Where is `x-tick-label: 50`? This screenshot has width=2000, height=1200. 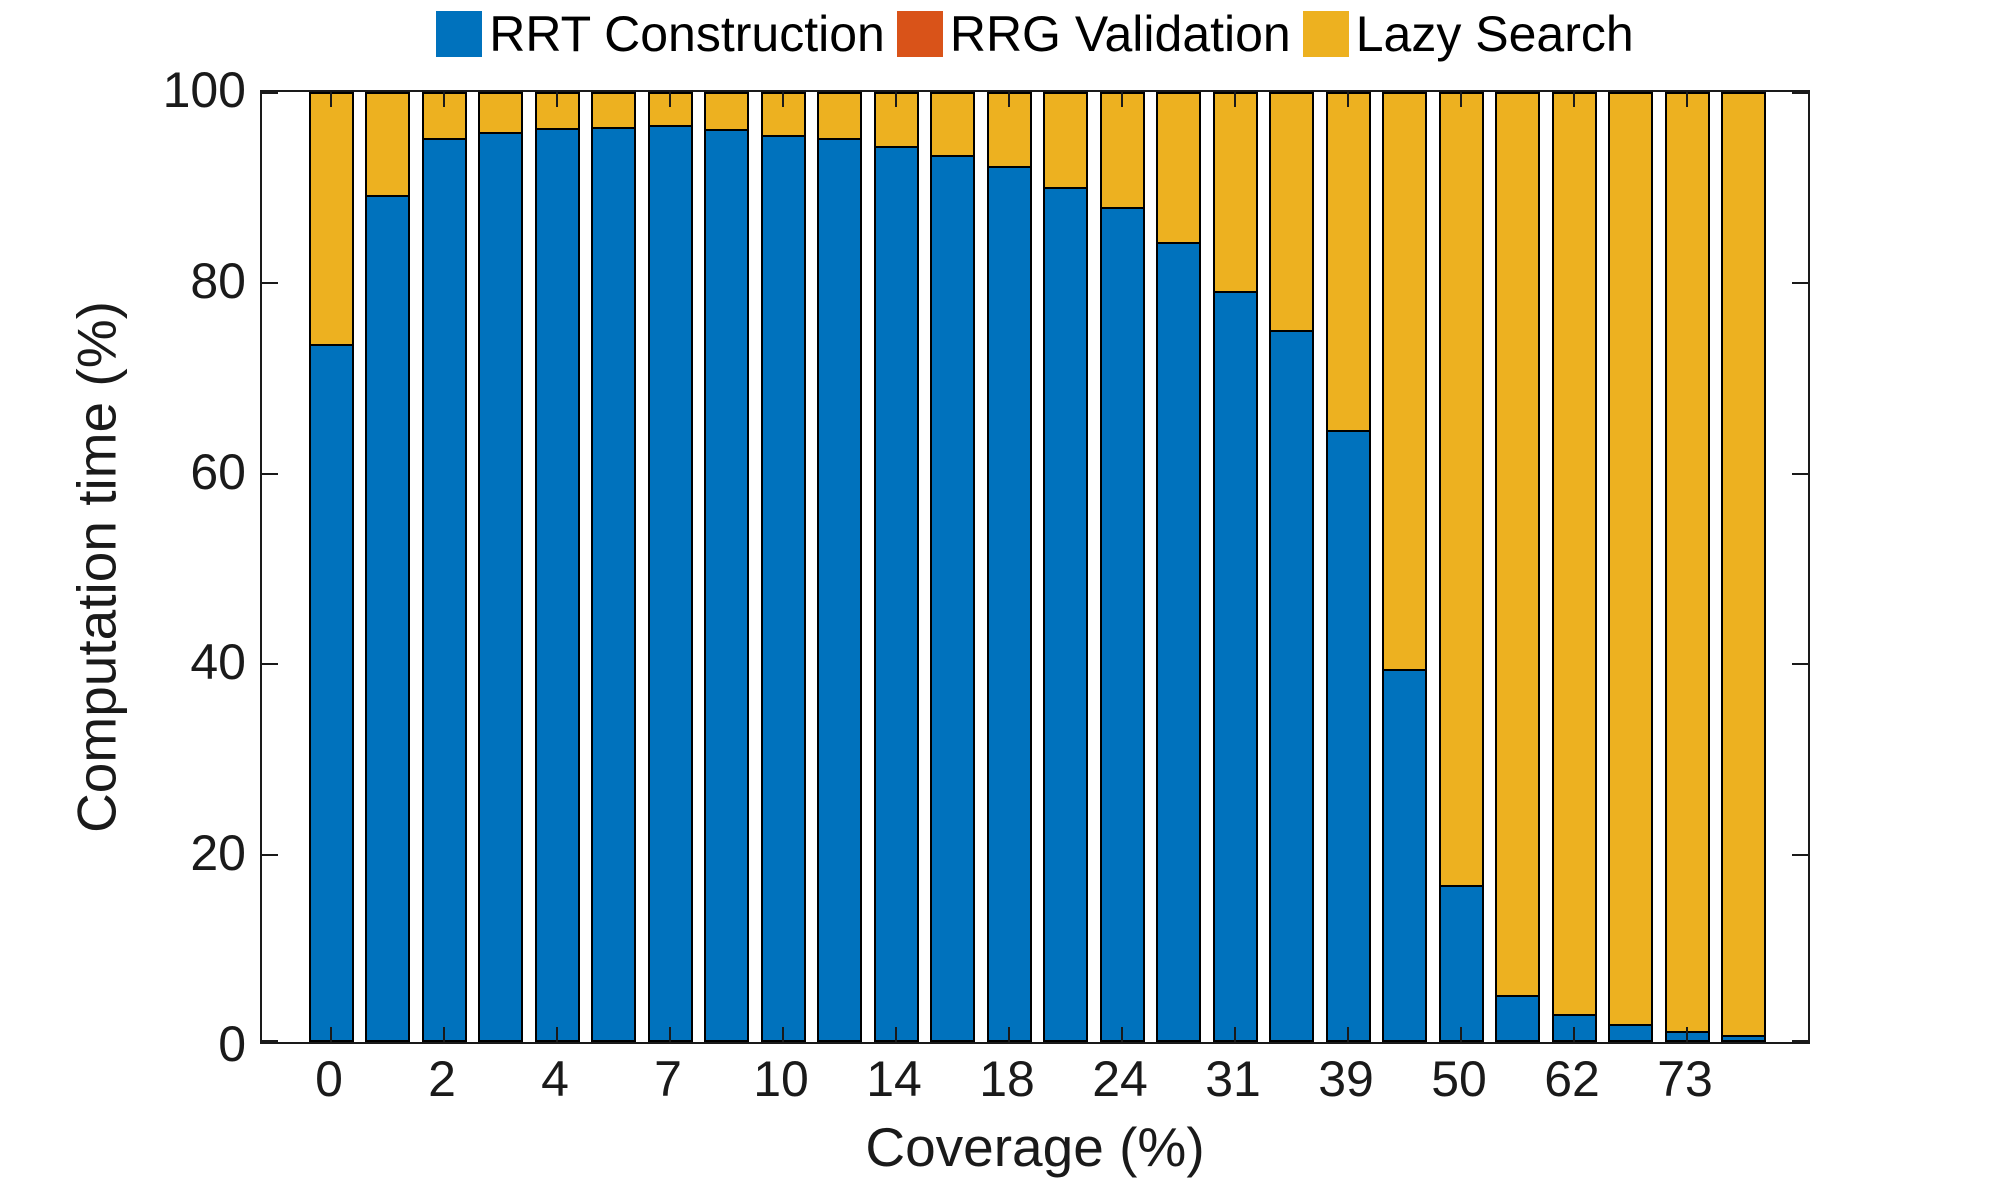 x-tick-label: 50 is located at coordinates (1459, 1079).